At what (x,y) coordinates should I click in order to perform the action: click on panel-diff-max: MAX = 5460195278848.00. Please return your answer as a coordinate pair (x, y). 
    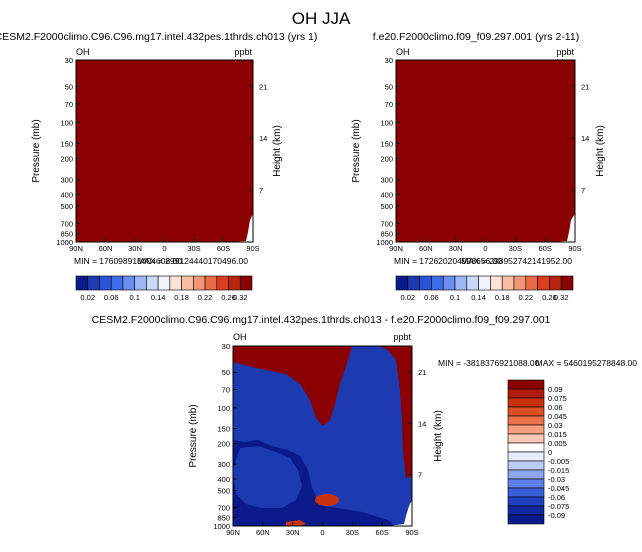
    Looking at the image, I should click on (587, 363).